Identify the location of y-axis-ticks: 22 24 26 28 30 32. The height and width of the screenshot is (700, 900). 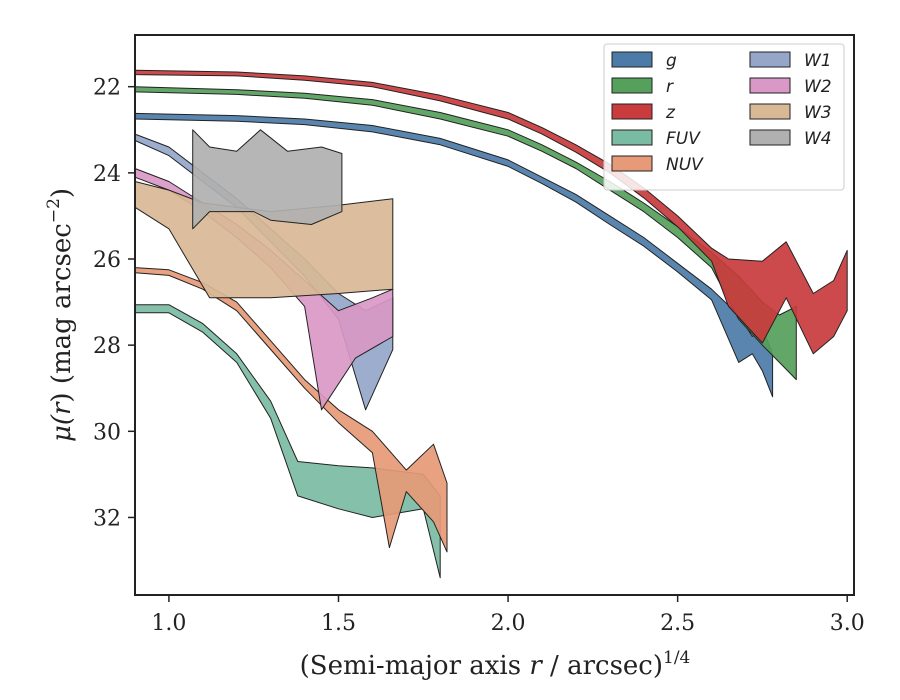
(114, 303).